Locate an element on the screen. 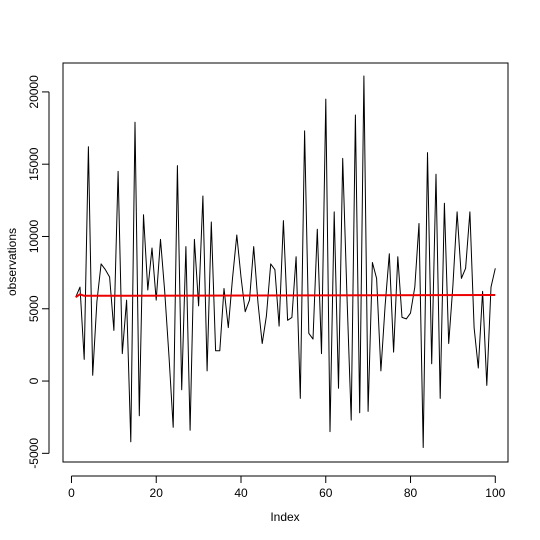 The width and height of the screenshot is (540, 540). y-tick-label: -5000 is located at coordinates (34, 453).